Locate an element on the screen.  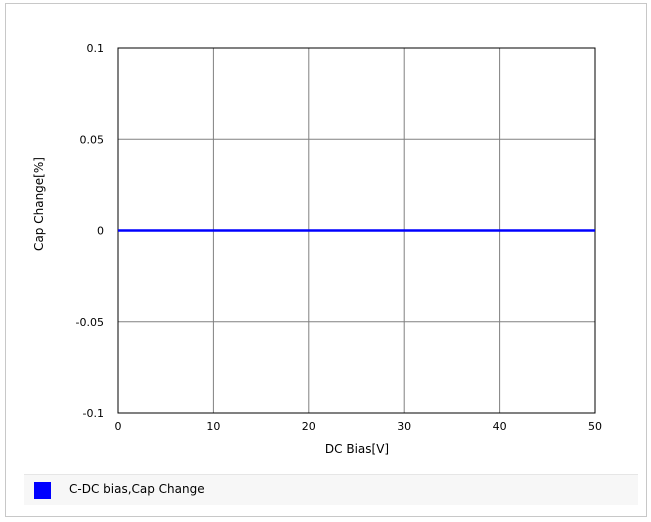
x-axis-title: DC Bias[V] is located at coordinates (357, 449).